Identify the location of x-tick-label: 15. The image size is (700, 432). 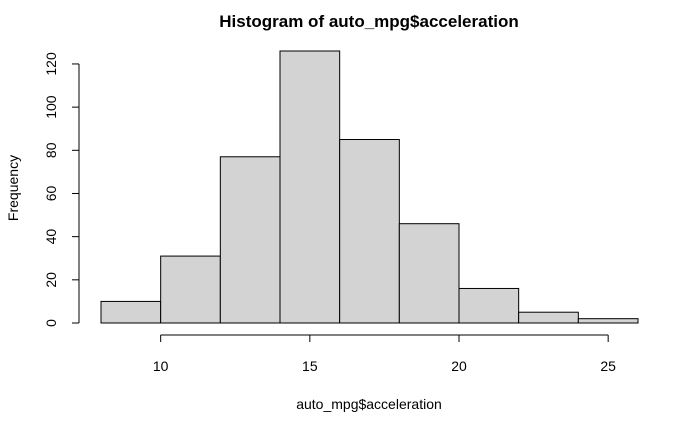
(310, 366).